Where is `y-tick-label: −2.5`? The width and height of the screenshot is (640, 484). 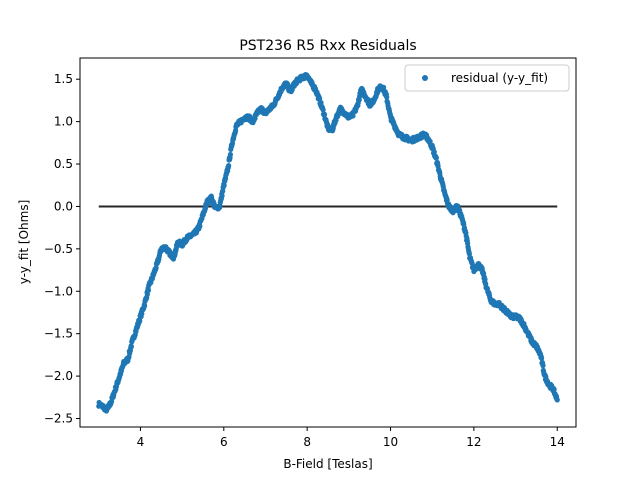 y-tick-label: −2.5 is located at coordinates (58, 419).